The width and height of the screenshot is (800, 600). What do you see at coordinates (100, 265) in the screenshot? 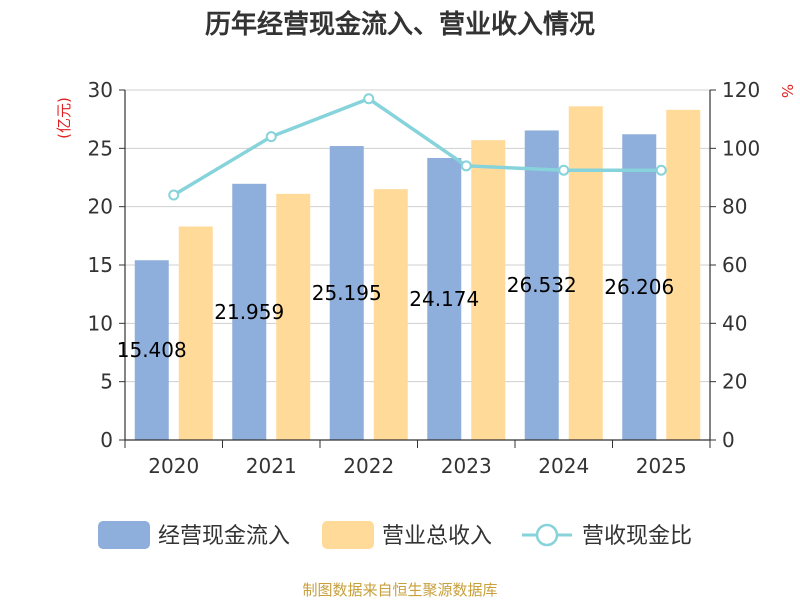
I see `left-tick-label: 15` at bounding box center [100, 265].